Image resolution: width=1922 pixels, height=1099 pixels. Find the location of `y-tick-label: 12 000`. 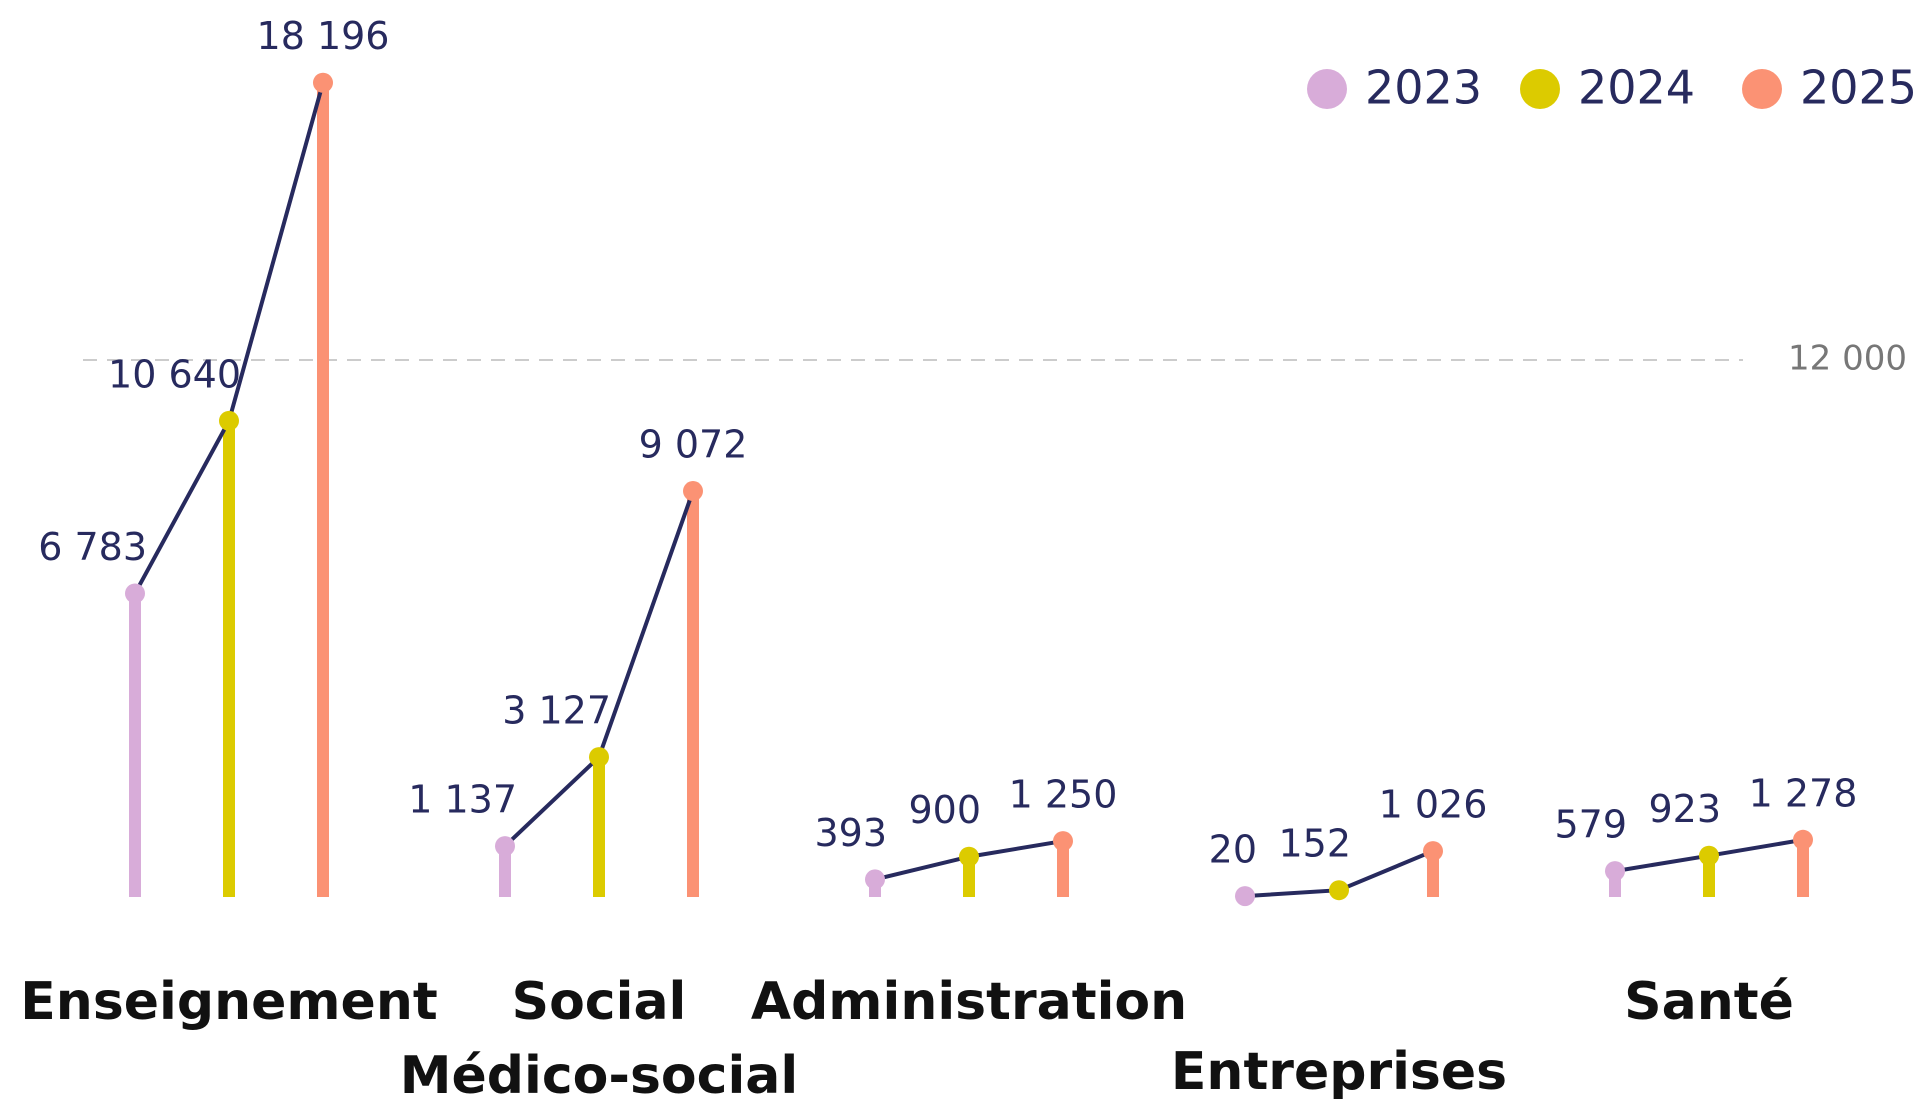

y-tick-label: 12 000 is located at coordinates (1847, 359).